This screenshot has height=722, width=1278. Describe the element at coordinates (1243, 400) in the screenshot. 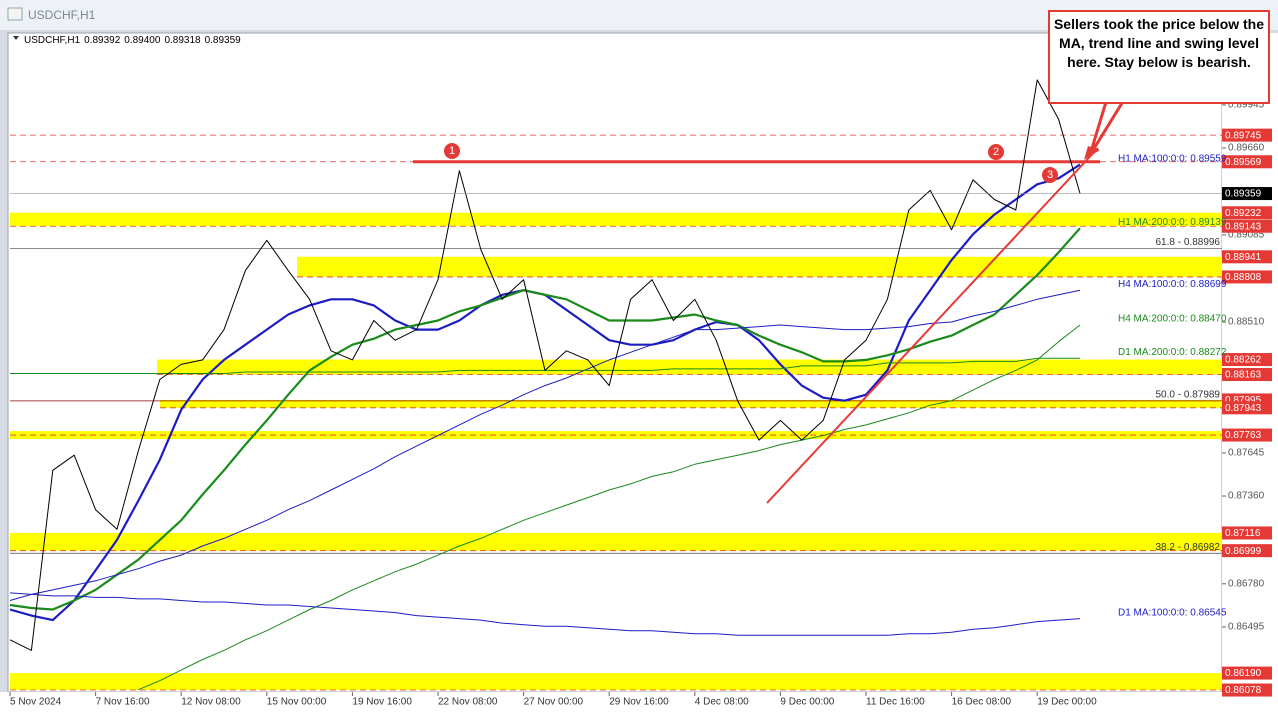

I see `price-tag-label: 0.87995` at that location.